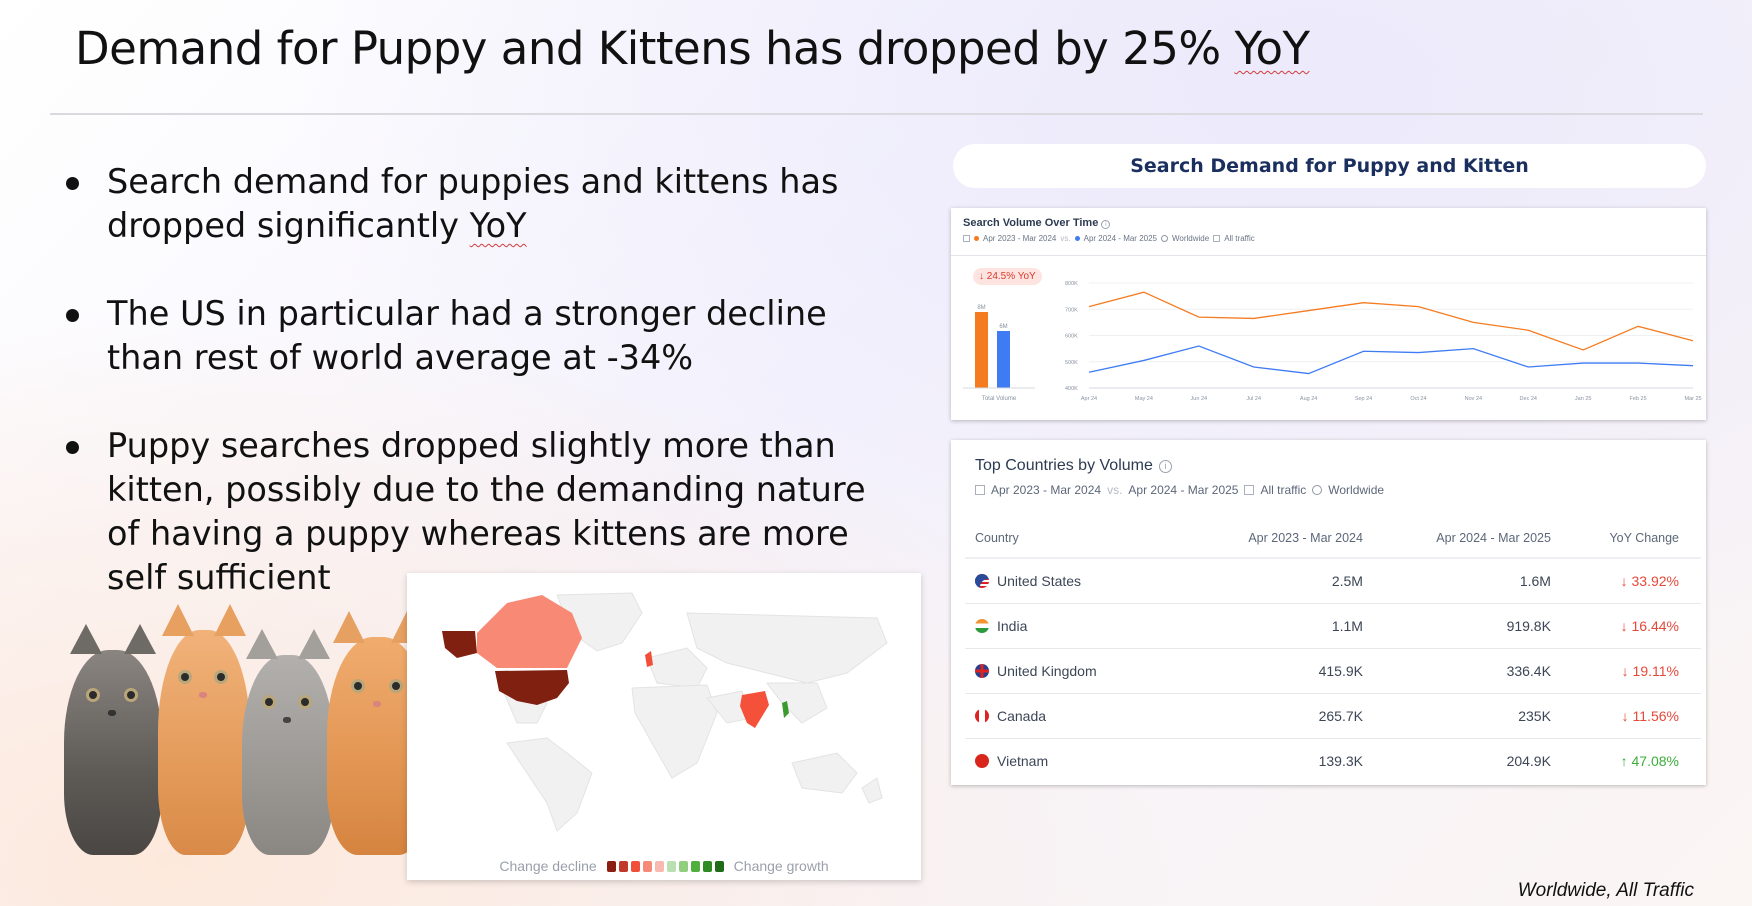  I want to click on flag-ca-icon, so click(982, 715).